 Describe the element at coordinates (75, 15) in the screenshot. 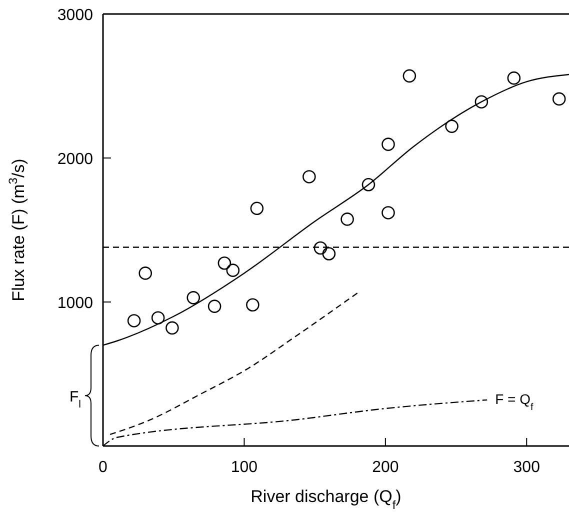

I see `y-tick-label: 3000` at that location.